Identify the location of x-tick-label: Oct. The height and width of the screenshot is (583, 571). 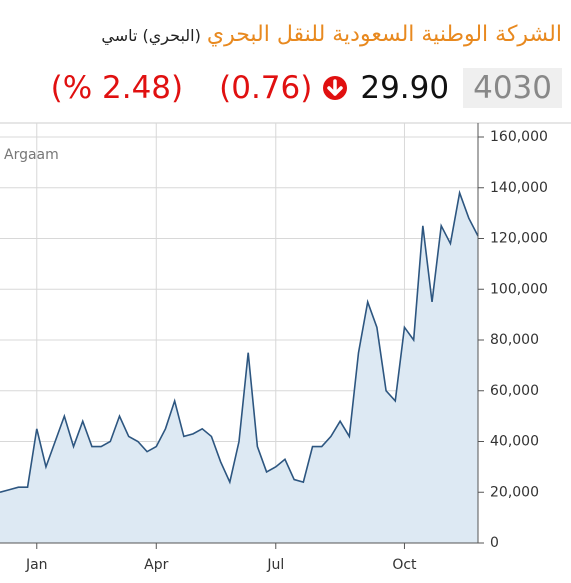
(404, 565).